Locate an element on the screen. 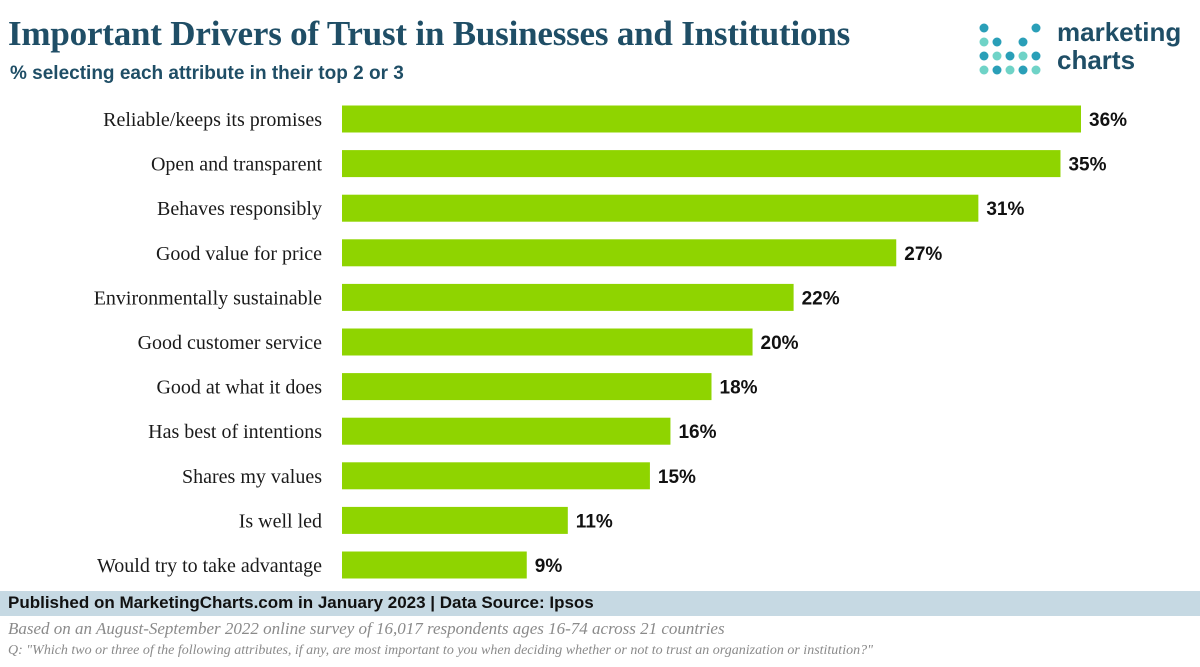 The width and height of the screenshot is (1200, 667). value-label: 31% is located at coordinates (1005, 209).